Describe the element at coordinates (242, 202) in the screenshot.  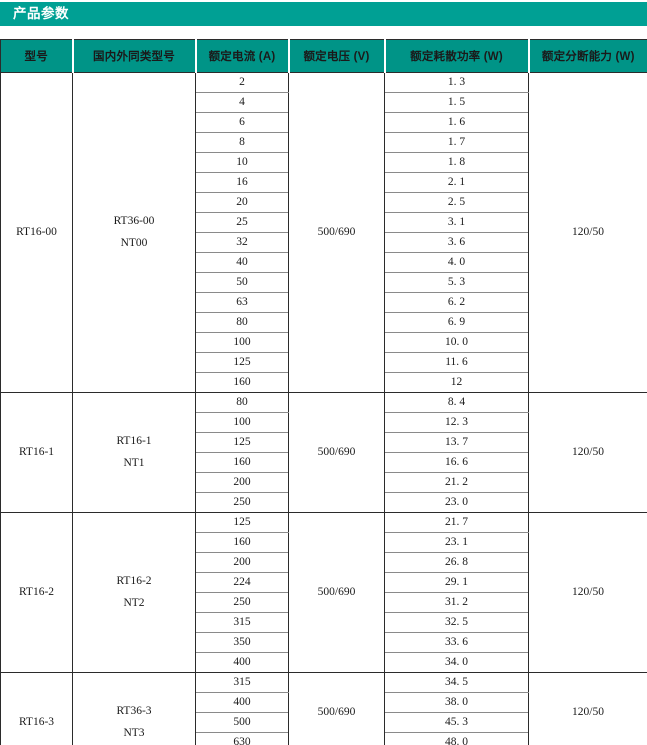
I see `cell-rated-current: 20` at that location.